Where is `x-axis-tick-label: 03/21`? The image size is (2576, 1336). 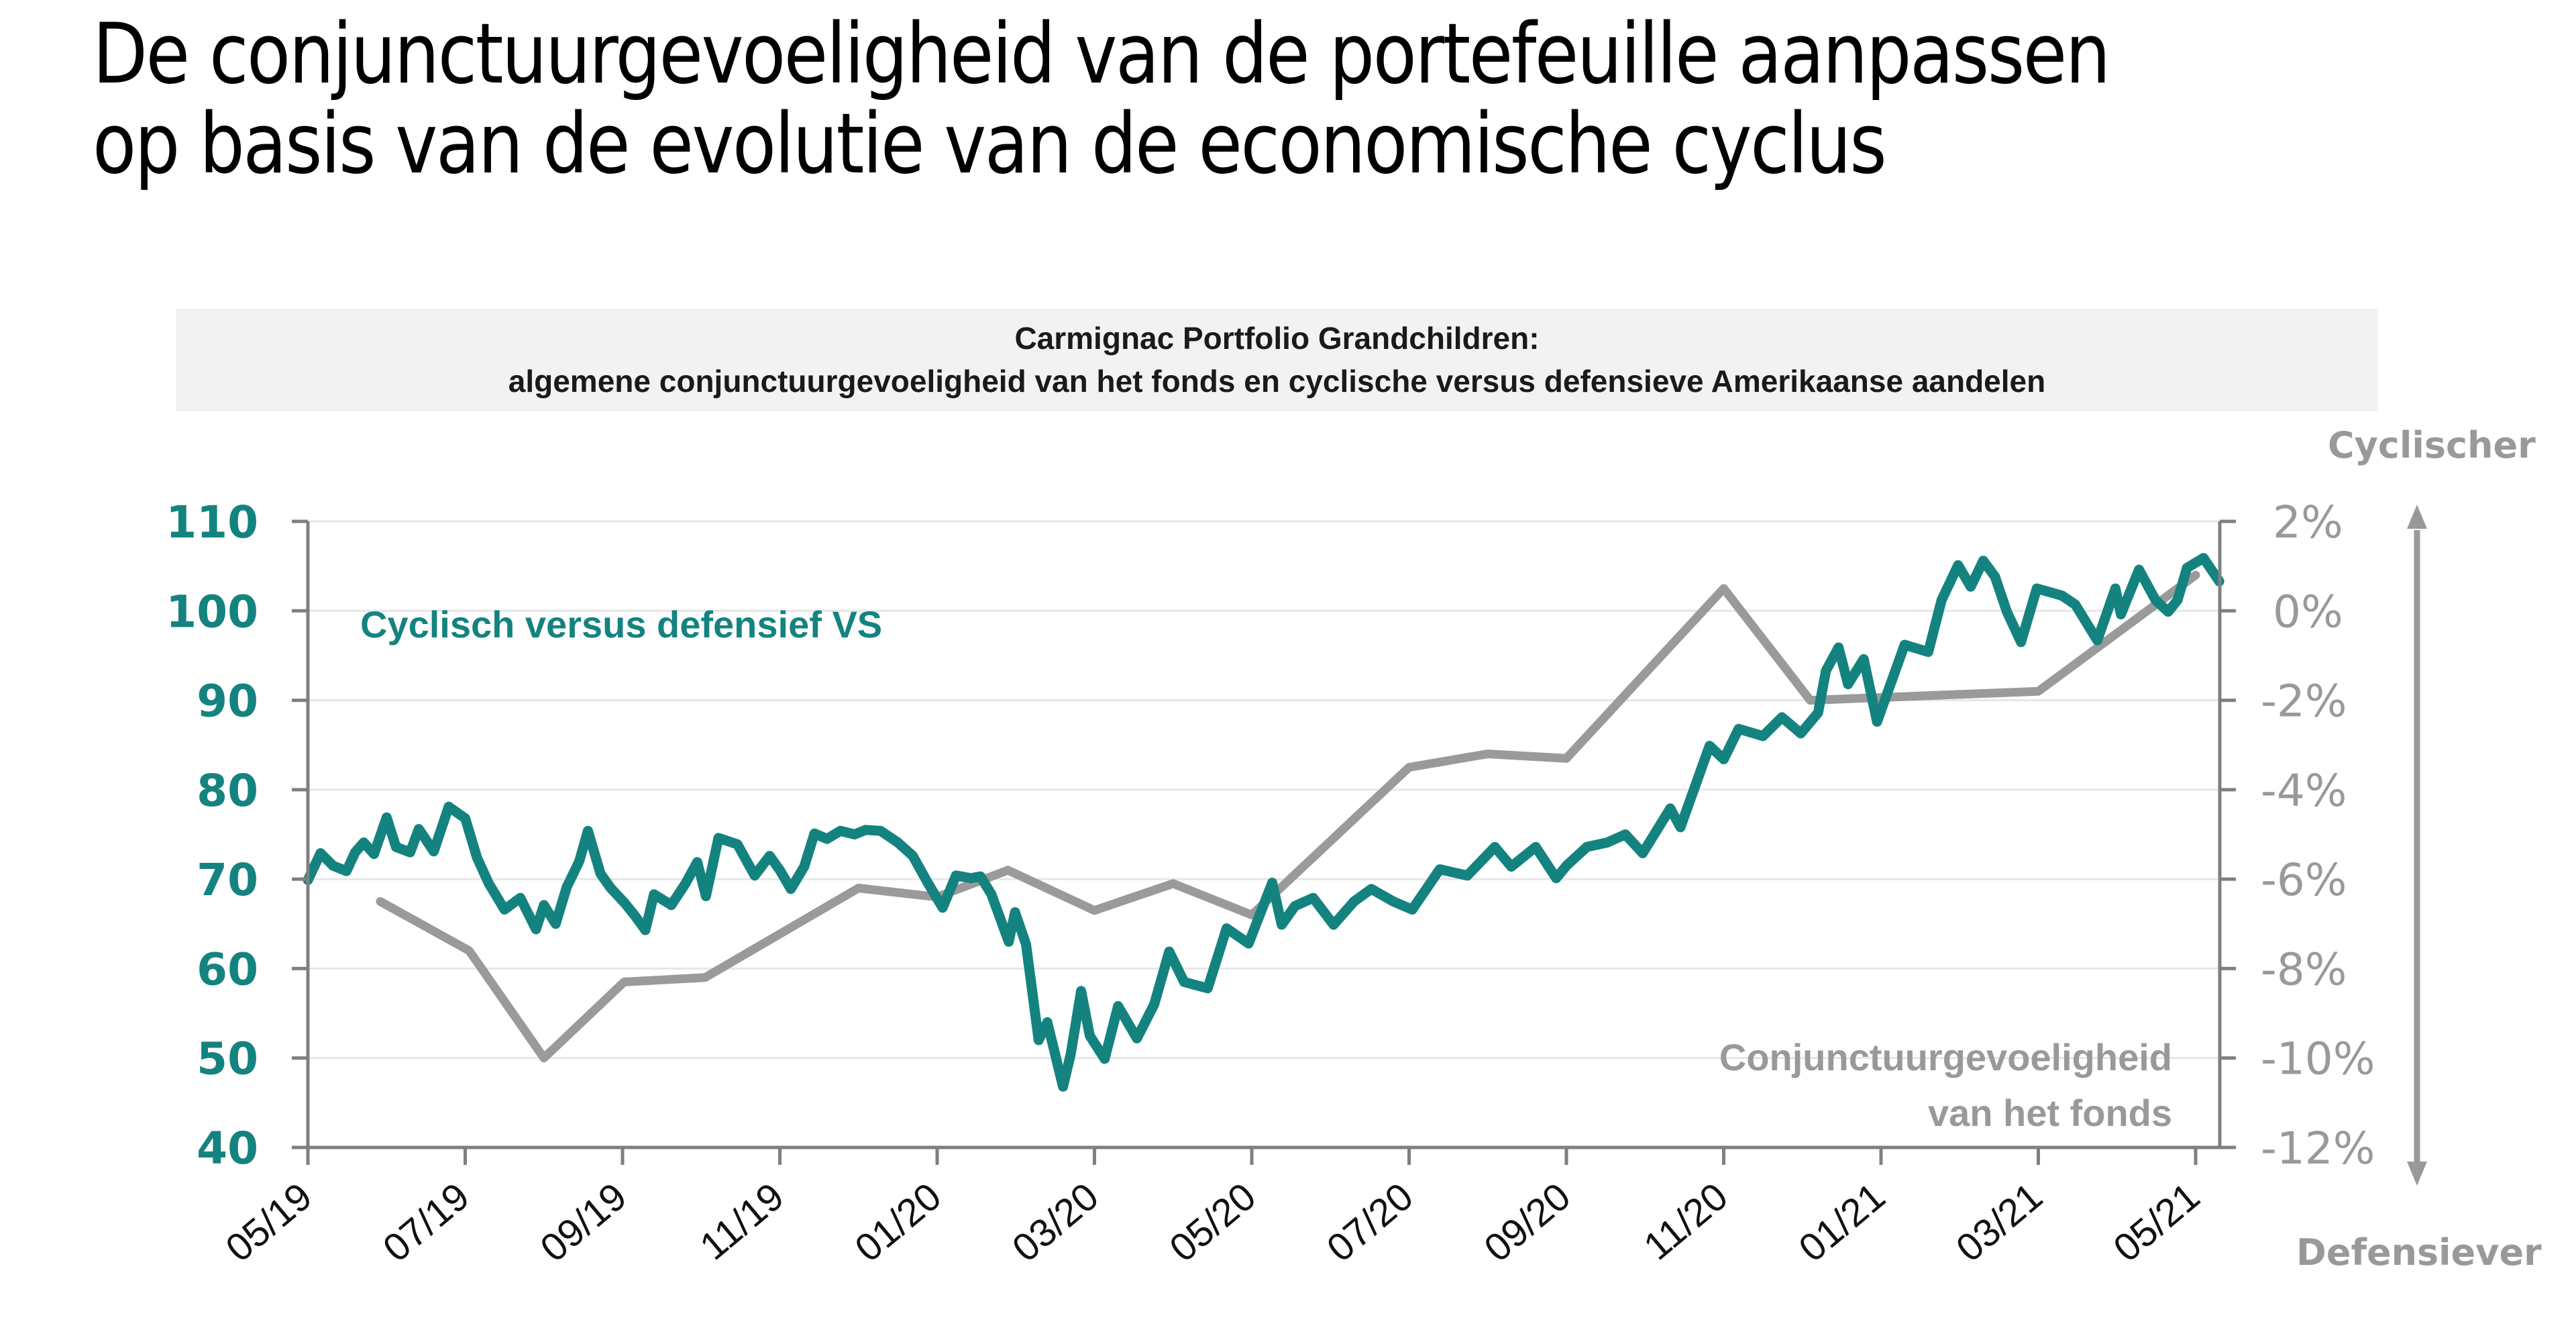 x-axis-tick-label: 03/21 is located at coordinates (1999, 1222).